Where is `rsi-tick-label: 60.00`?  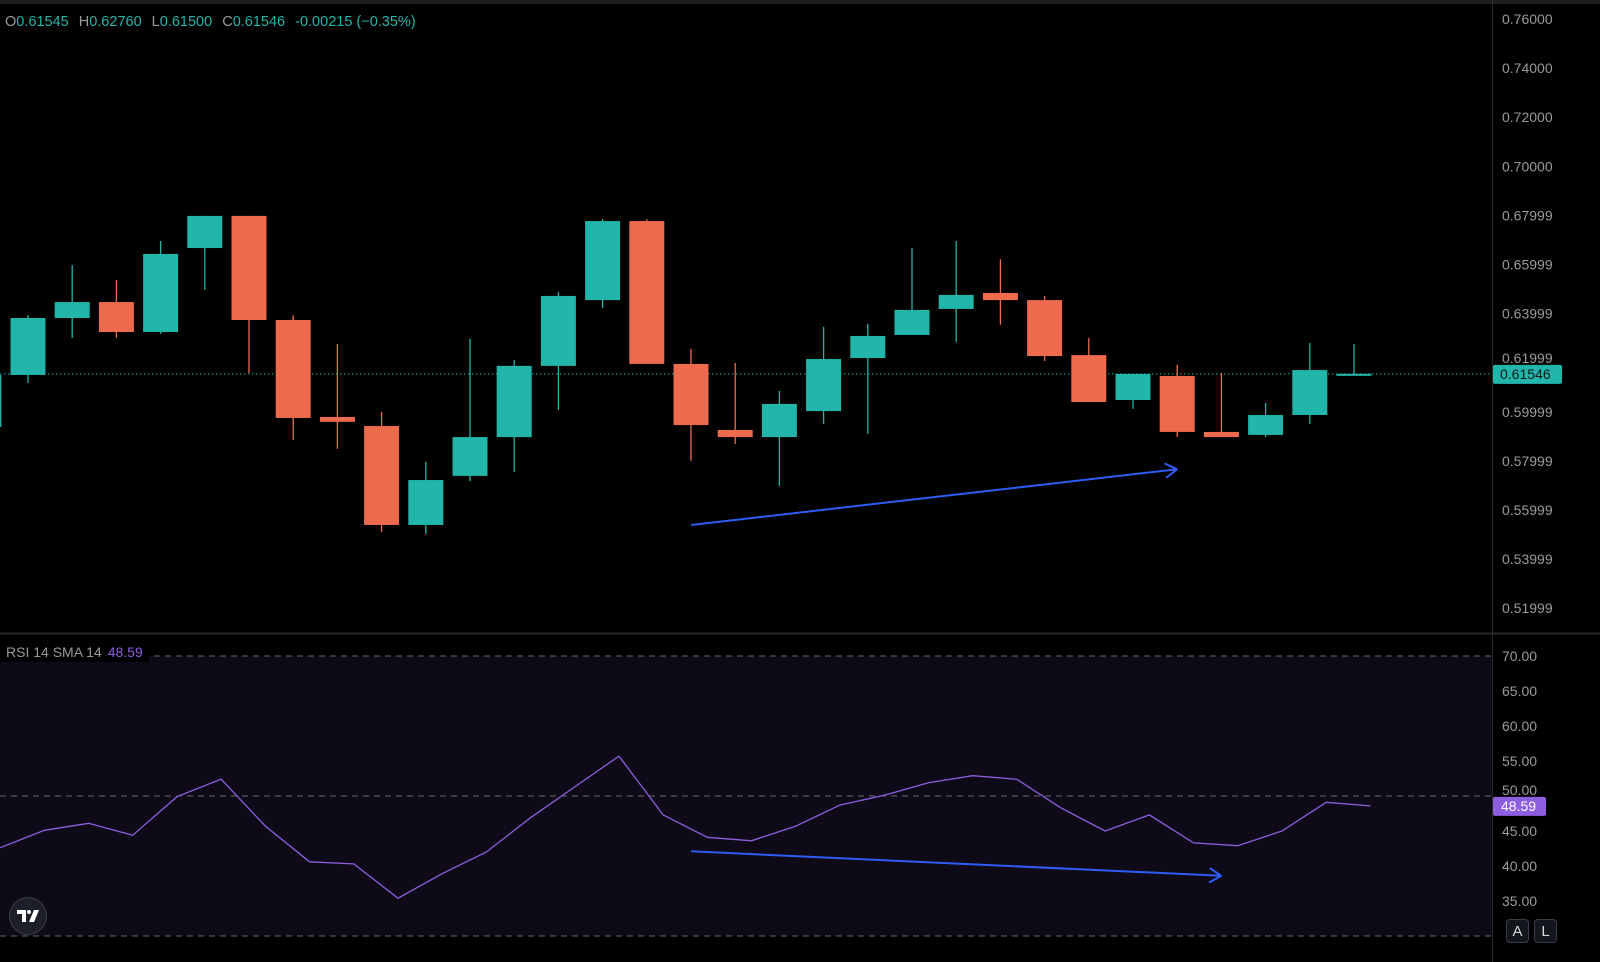
rsi-tick-label: 60.00 is located at coordinates (1519, 726).